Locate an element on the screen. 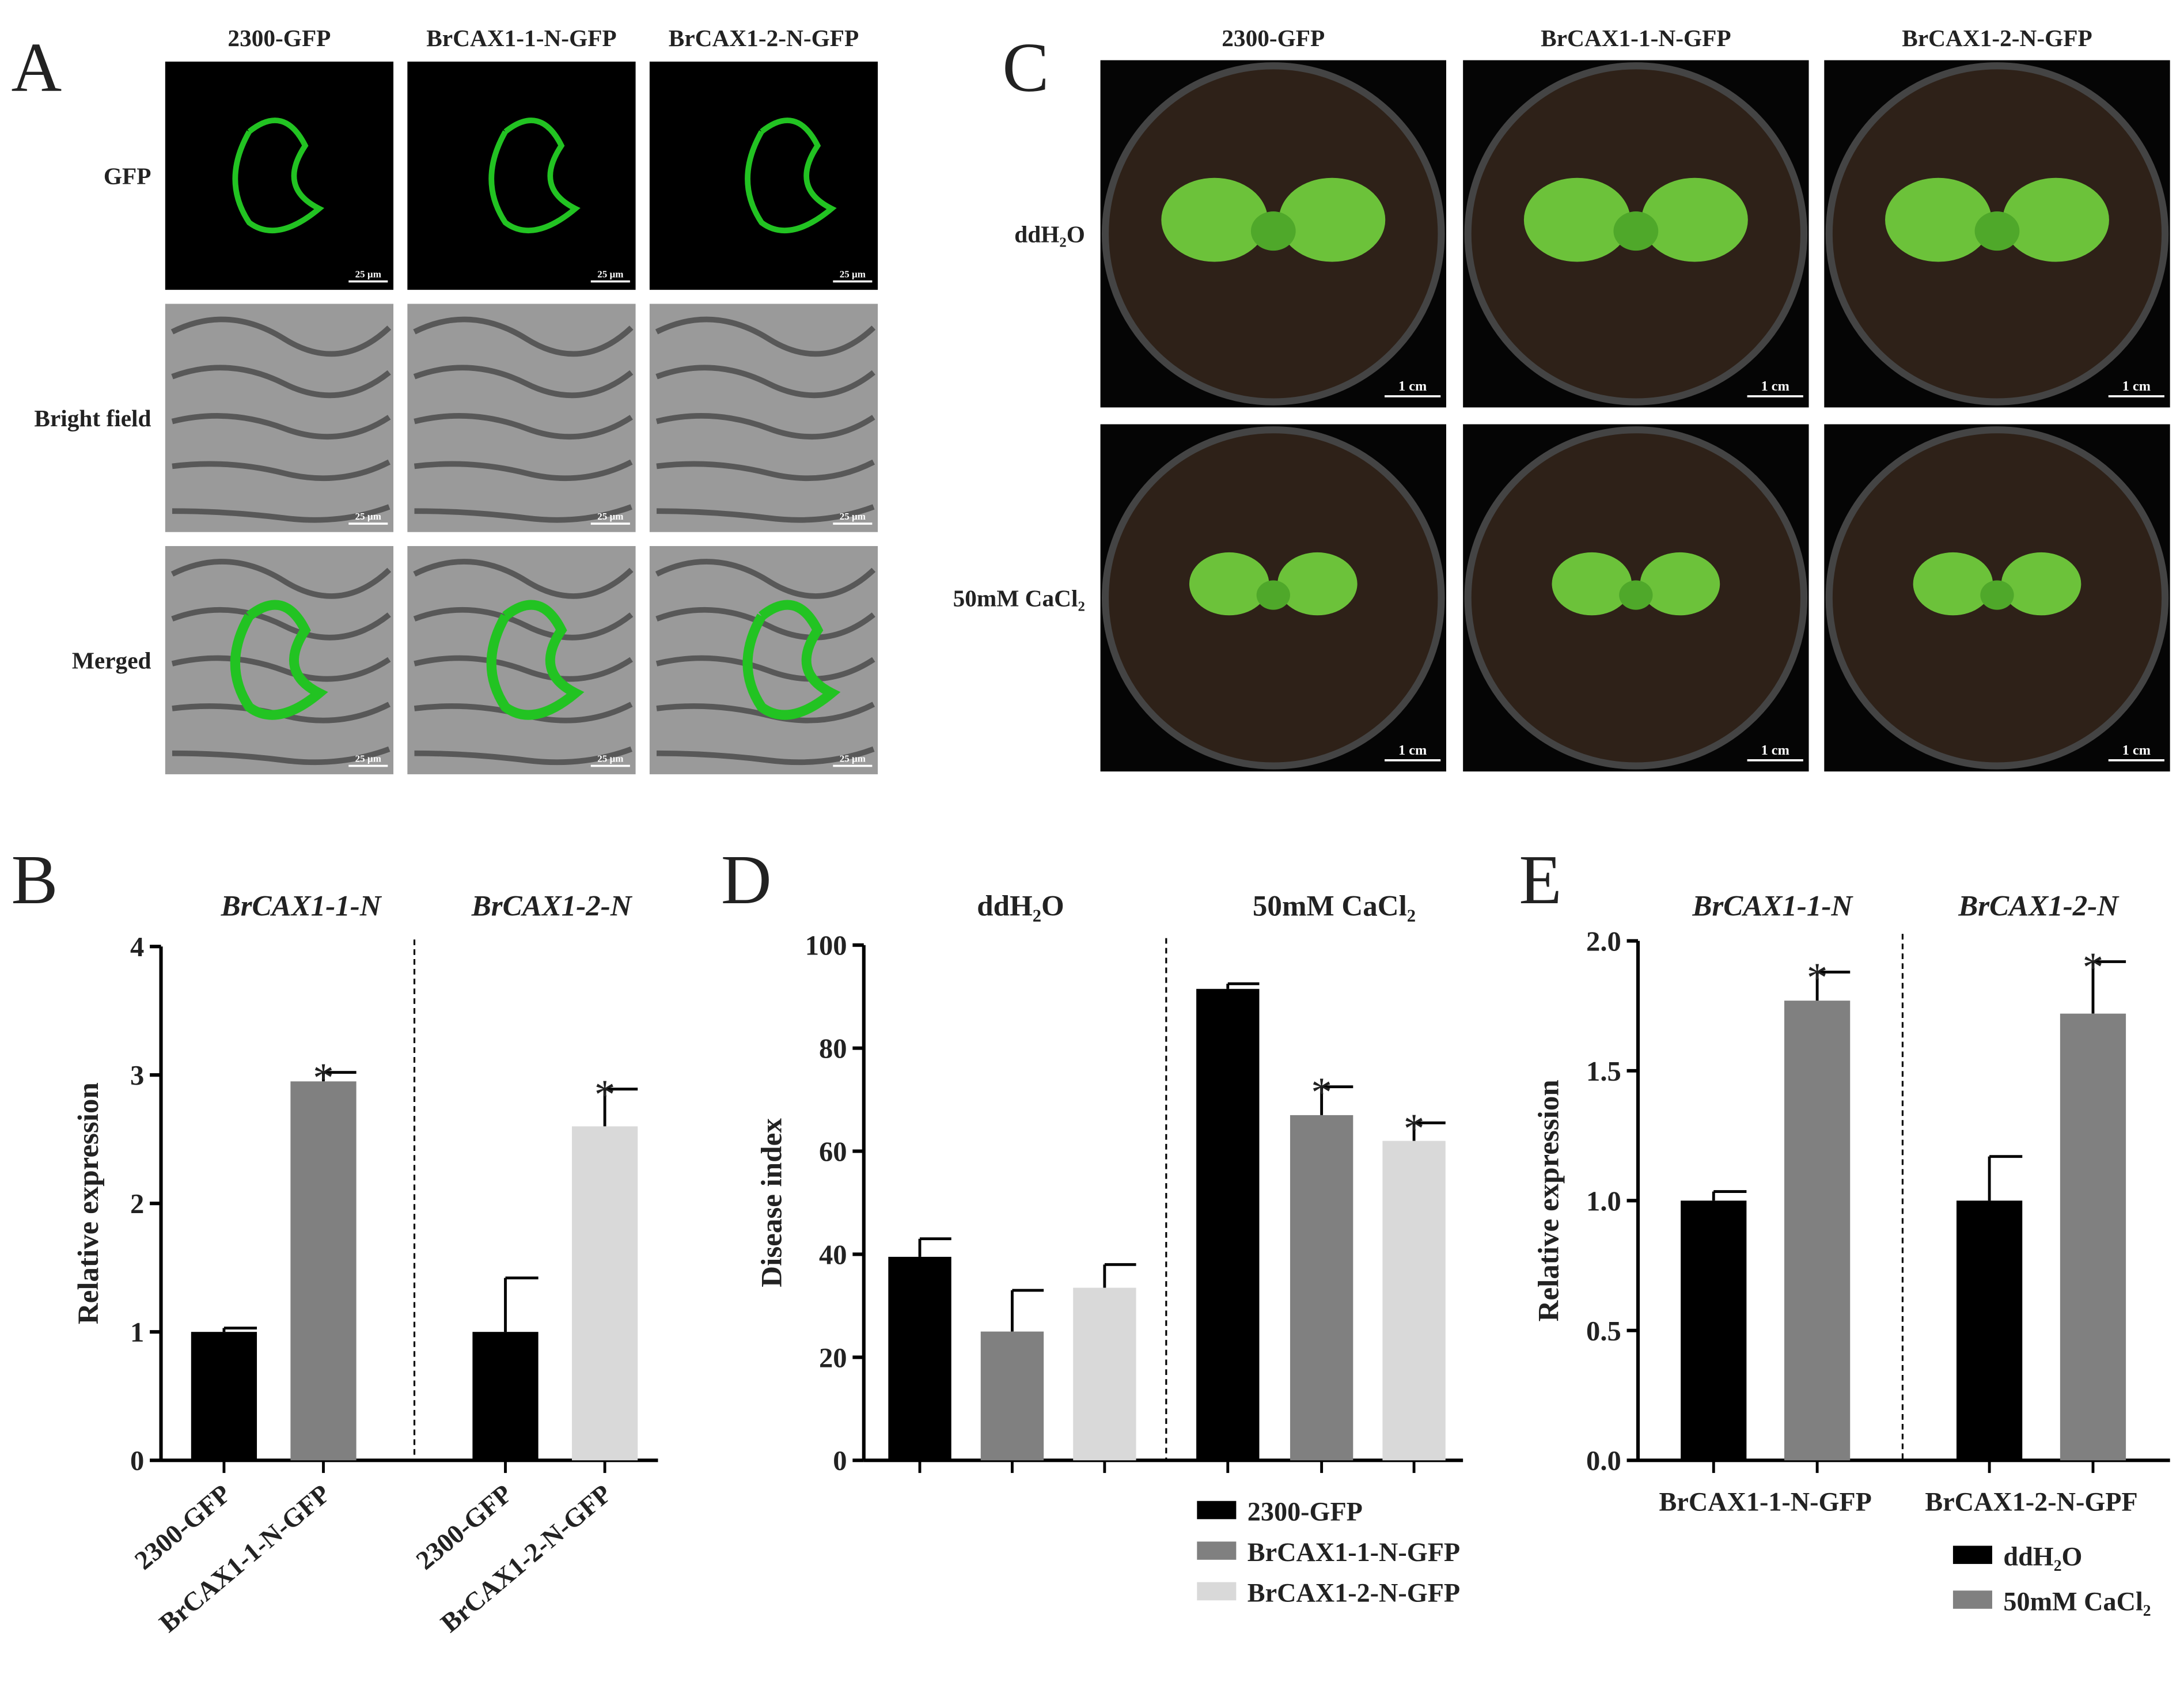 The image size is (2184, 1682). x-tick-label: BrCAX1-1-N-GFP is located at coordinates (1765, 1502).